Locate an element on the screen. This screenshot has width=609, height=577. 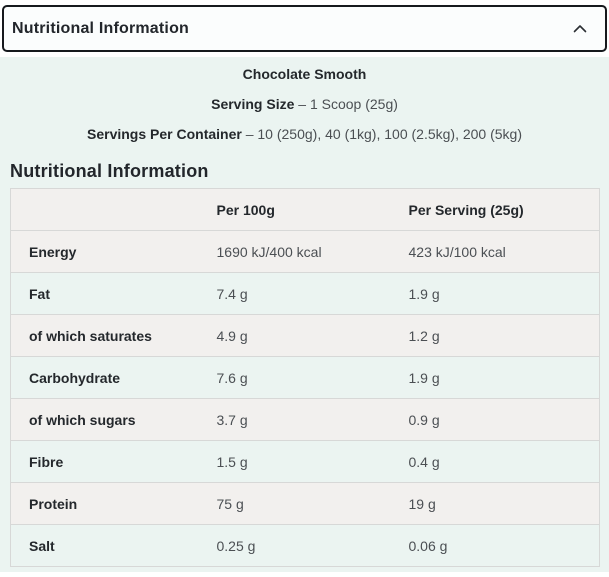
table-row-fibre: Fibre 1.5 g 0.4 g is located at coordinates (305, 461).